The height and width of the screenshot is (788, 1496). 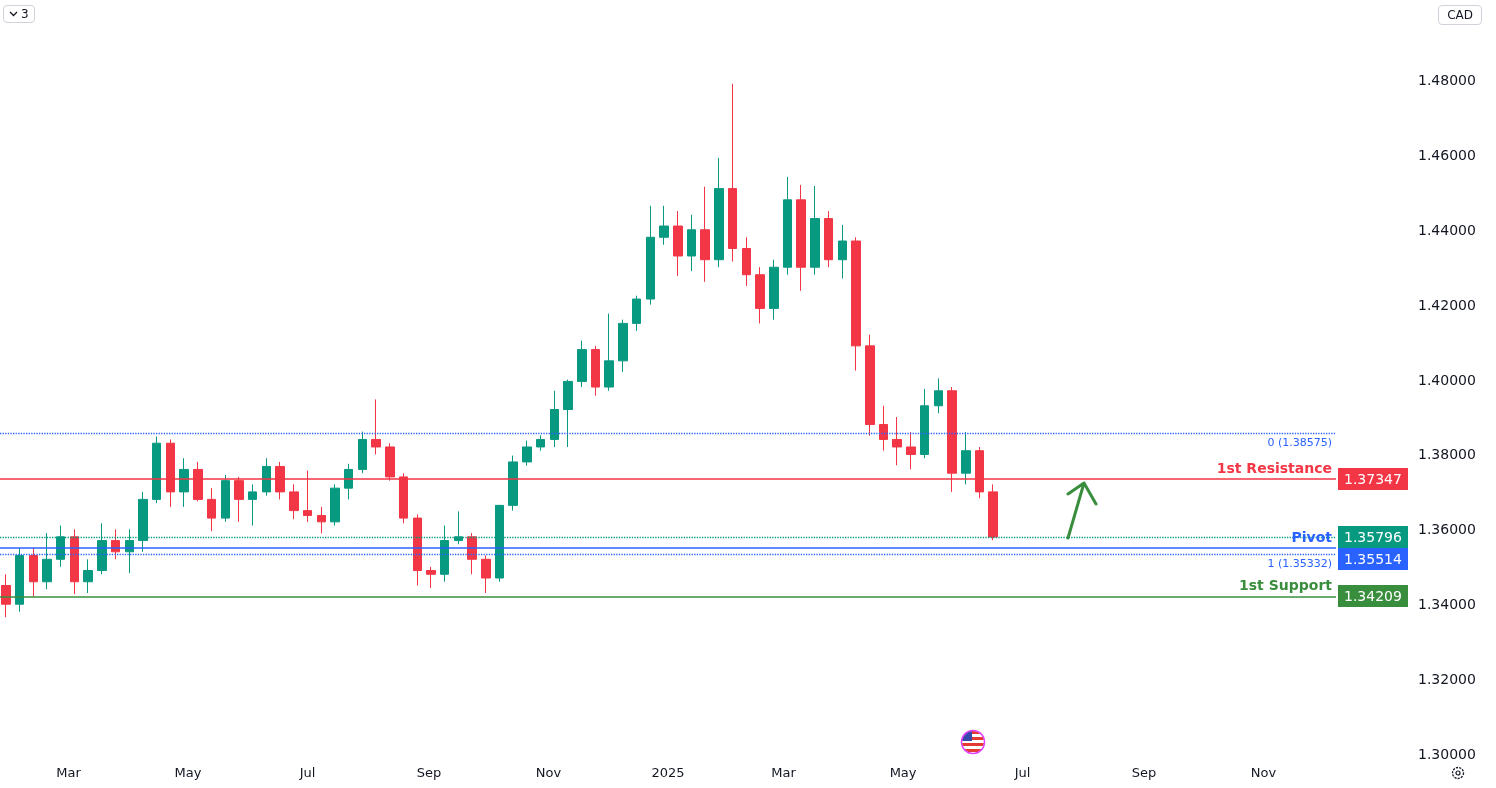 I want to click on text: 1.35514, so click(x=1373, y=558).